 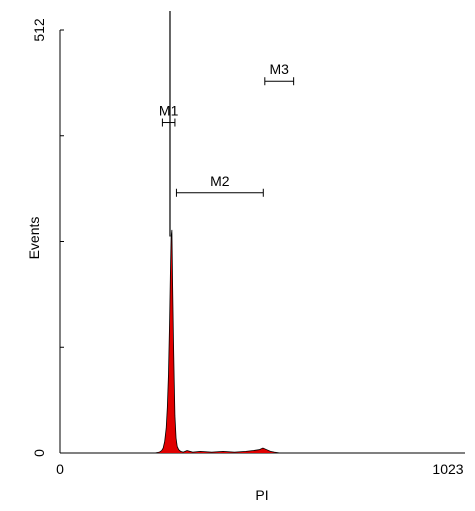 I want to click on histogram-fill, so click(x=221, y=341).